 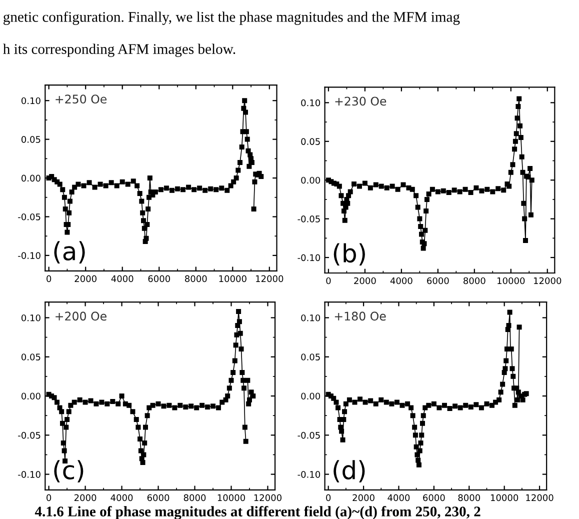 I want to click on annotation: (c), so click(x=69, y=471).